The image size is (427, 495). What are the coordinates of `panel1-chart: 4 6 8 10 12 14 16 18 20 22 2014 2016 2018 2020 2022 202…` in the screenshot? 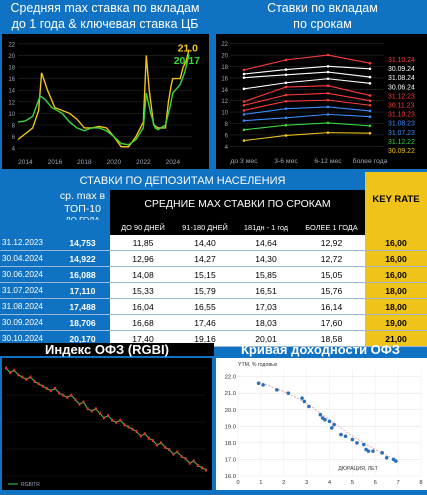 It's located at (105, 101).